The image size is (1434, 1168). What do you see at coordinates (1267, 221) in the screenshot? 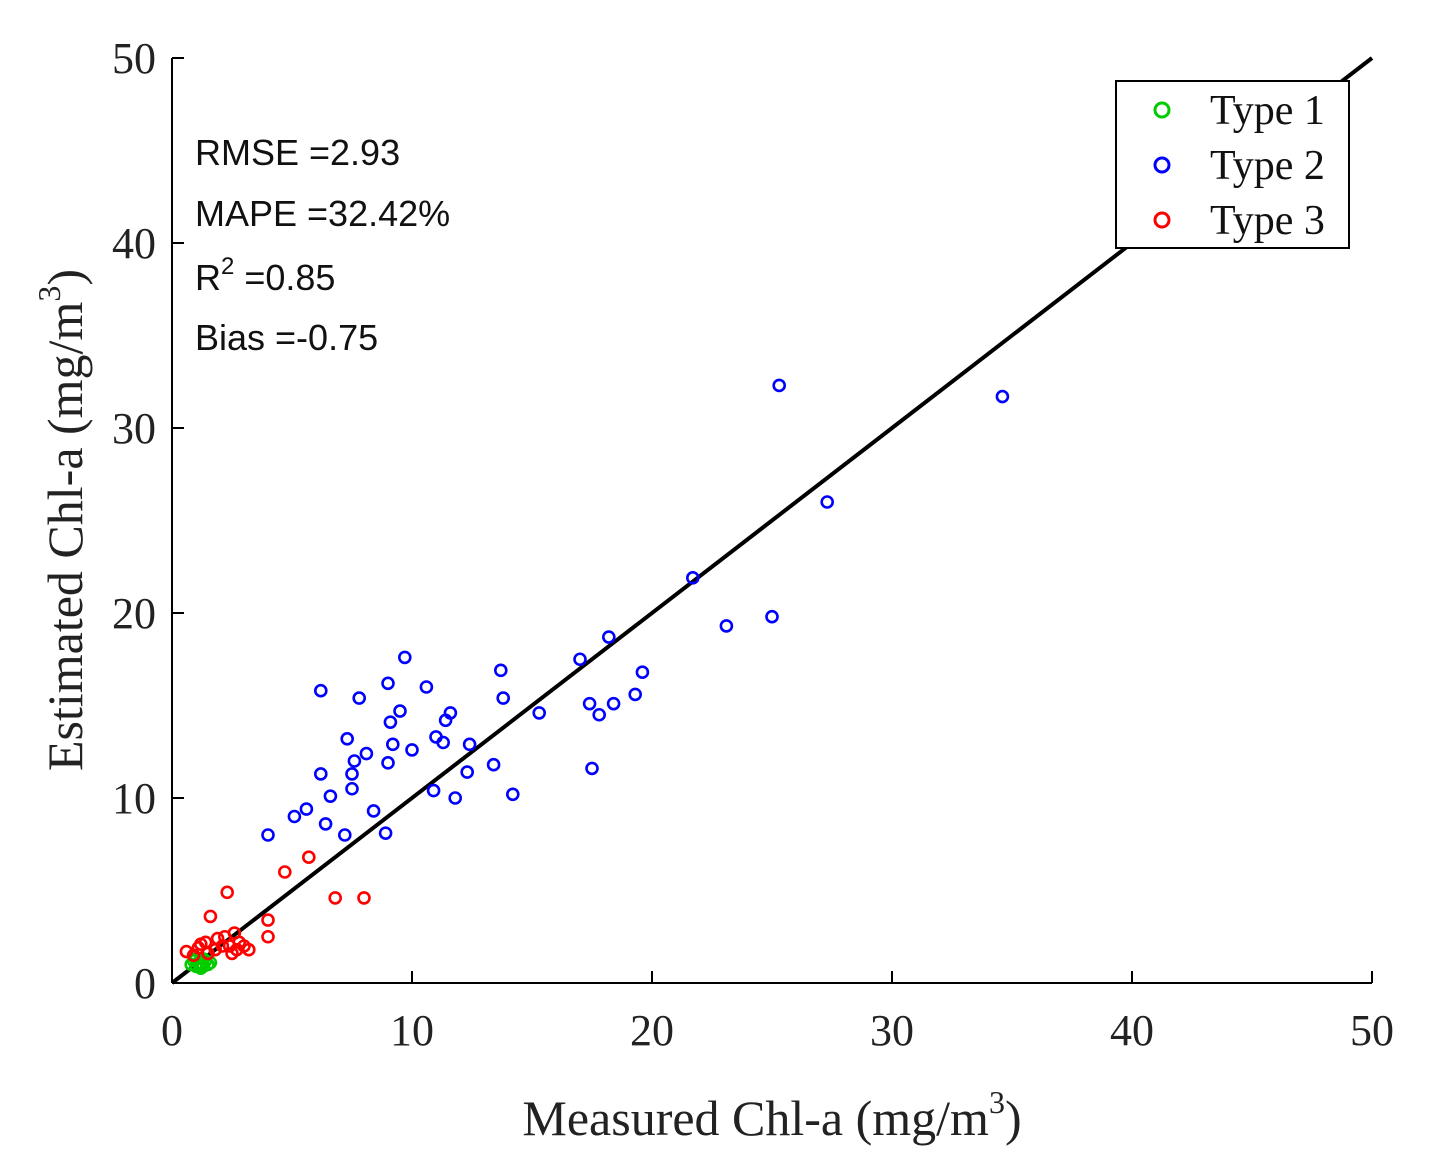
I see `legend-entry-label: Type 3` at bounding box center [1267, 221].